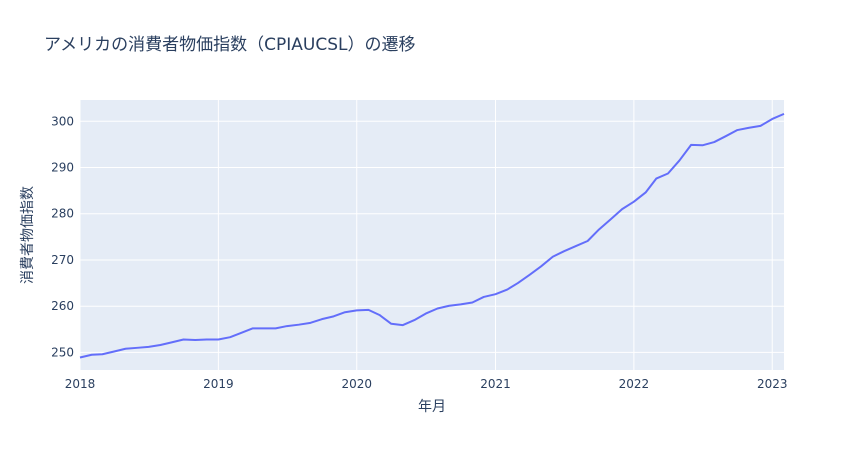 Image resolution: width=864 pixels, height=454 pixels. I want to click on y-axis-ticks: 250 260 270 280 290 300, so click(62, 236).